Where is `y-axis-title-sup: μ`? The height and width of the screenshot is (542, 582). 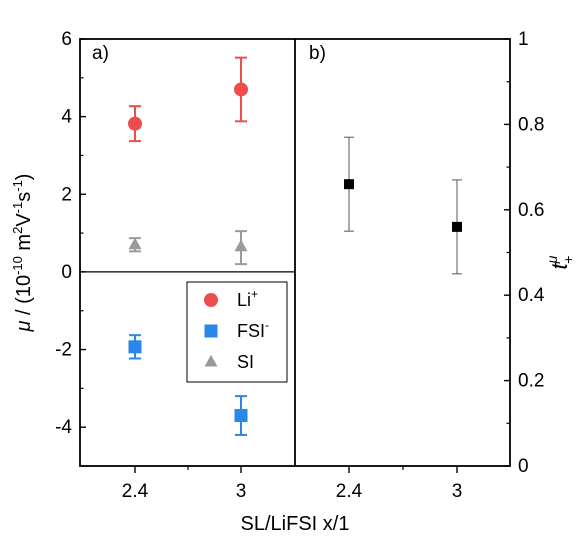
y-axis-title-sup: μ is located at coordinates (552, 259).